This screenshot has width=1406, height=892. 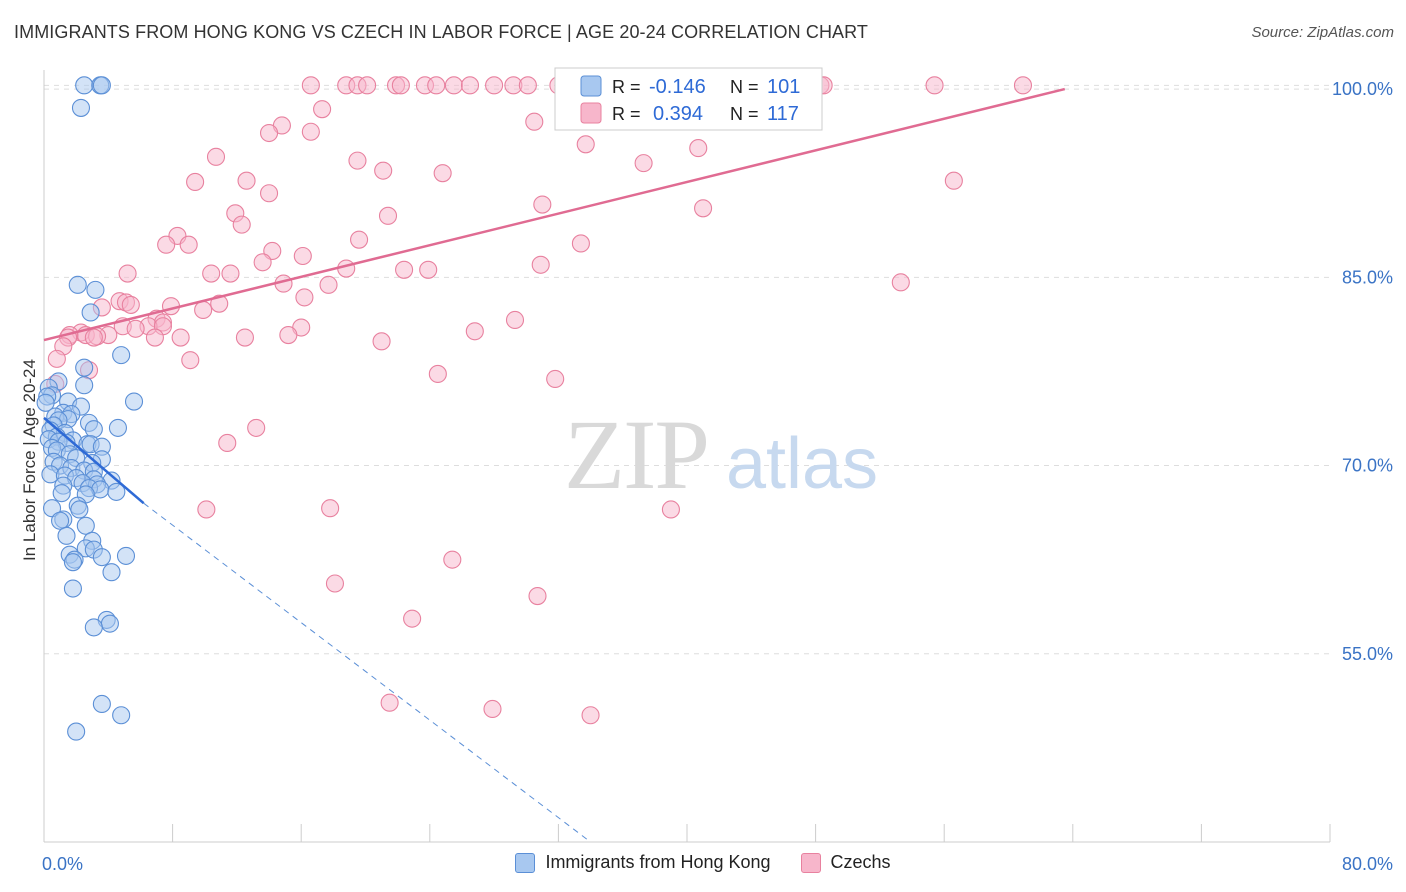 What do you see at coordinates (658, 862) in the screenshot?
I see `legend-label-hong-kong: Immigrants from Hong Kong` at bounding box center [658, 862].